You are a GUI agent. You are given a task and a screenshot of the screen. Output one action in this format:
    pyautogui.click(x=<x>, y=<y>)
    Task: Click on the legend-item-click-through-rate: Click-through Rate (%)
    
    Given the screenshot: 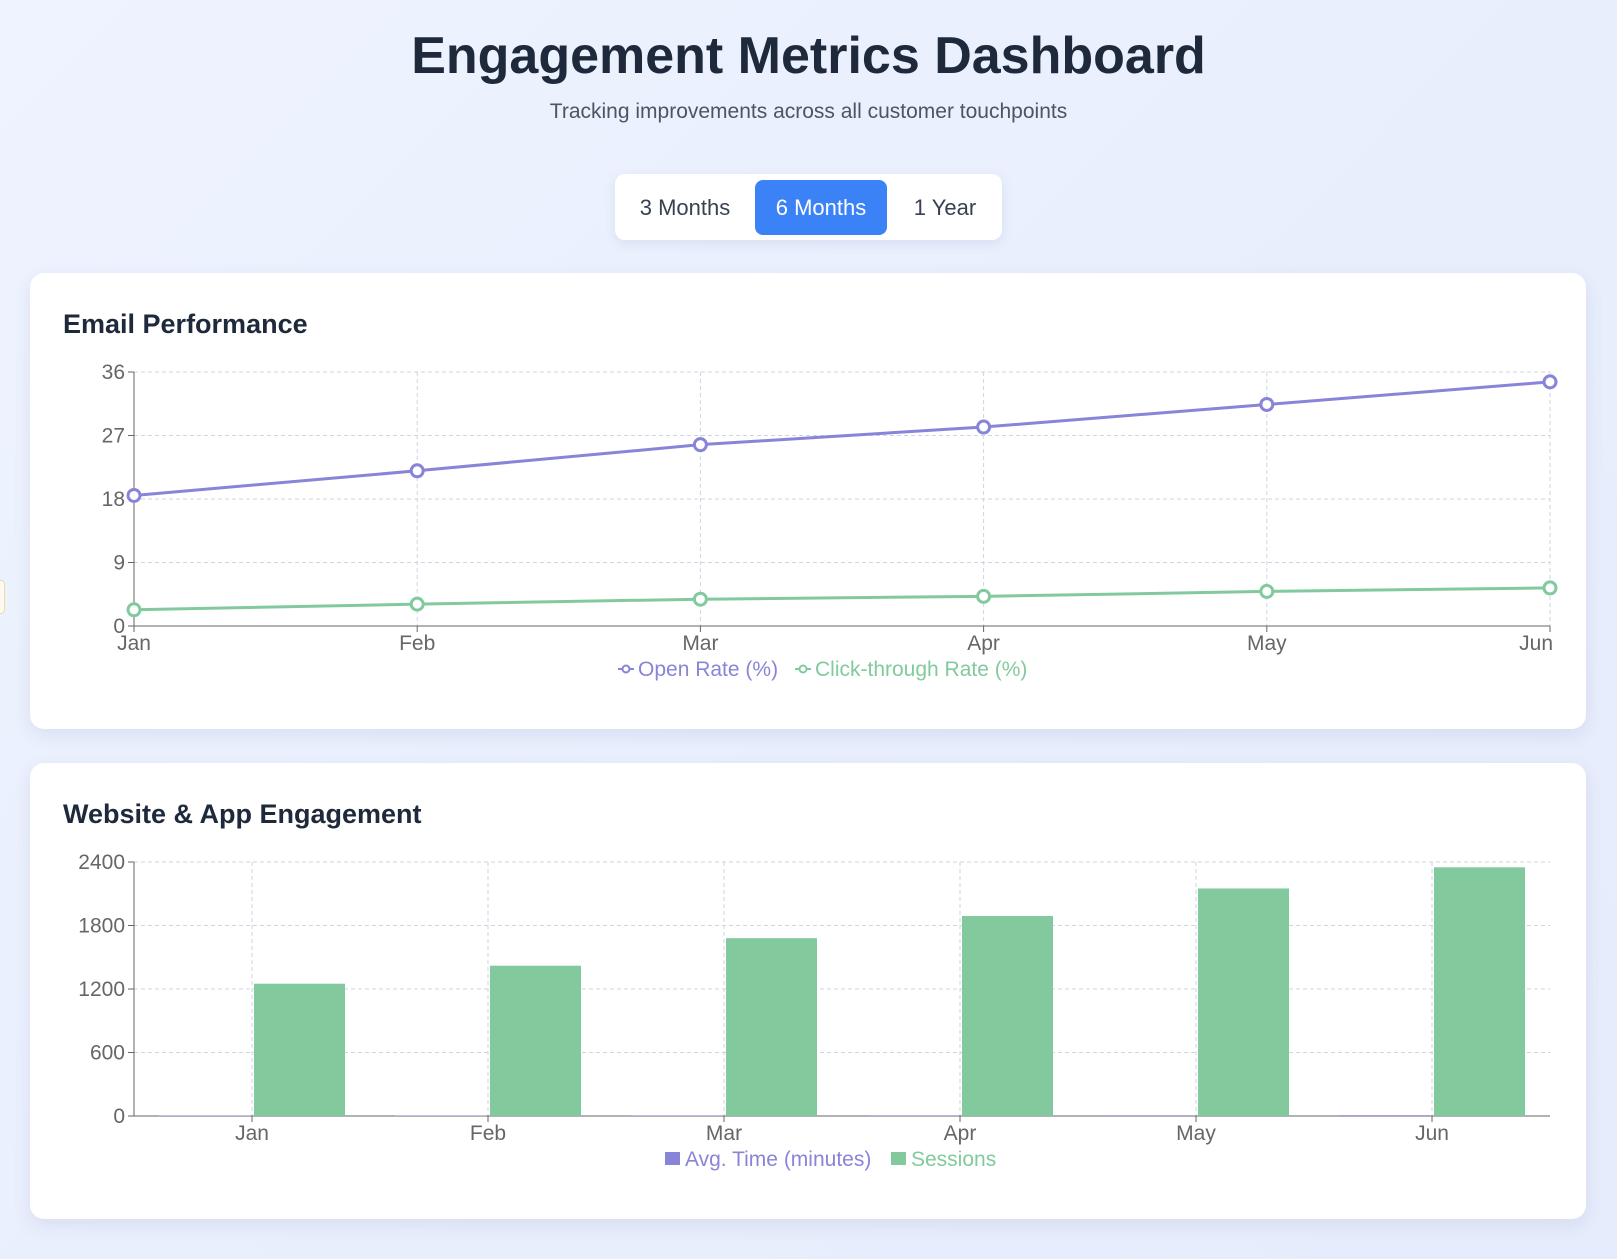 What is the action you would take?
    pyautogui.click(x=911, y=669)
    